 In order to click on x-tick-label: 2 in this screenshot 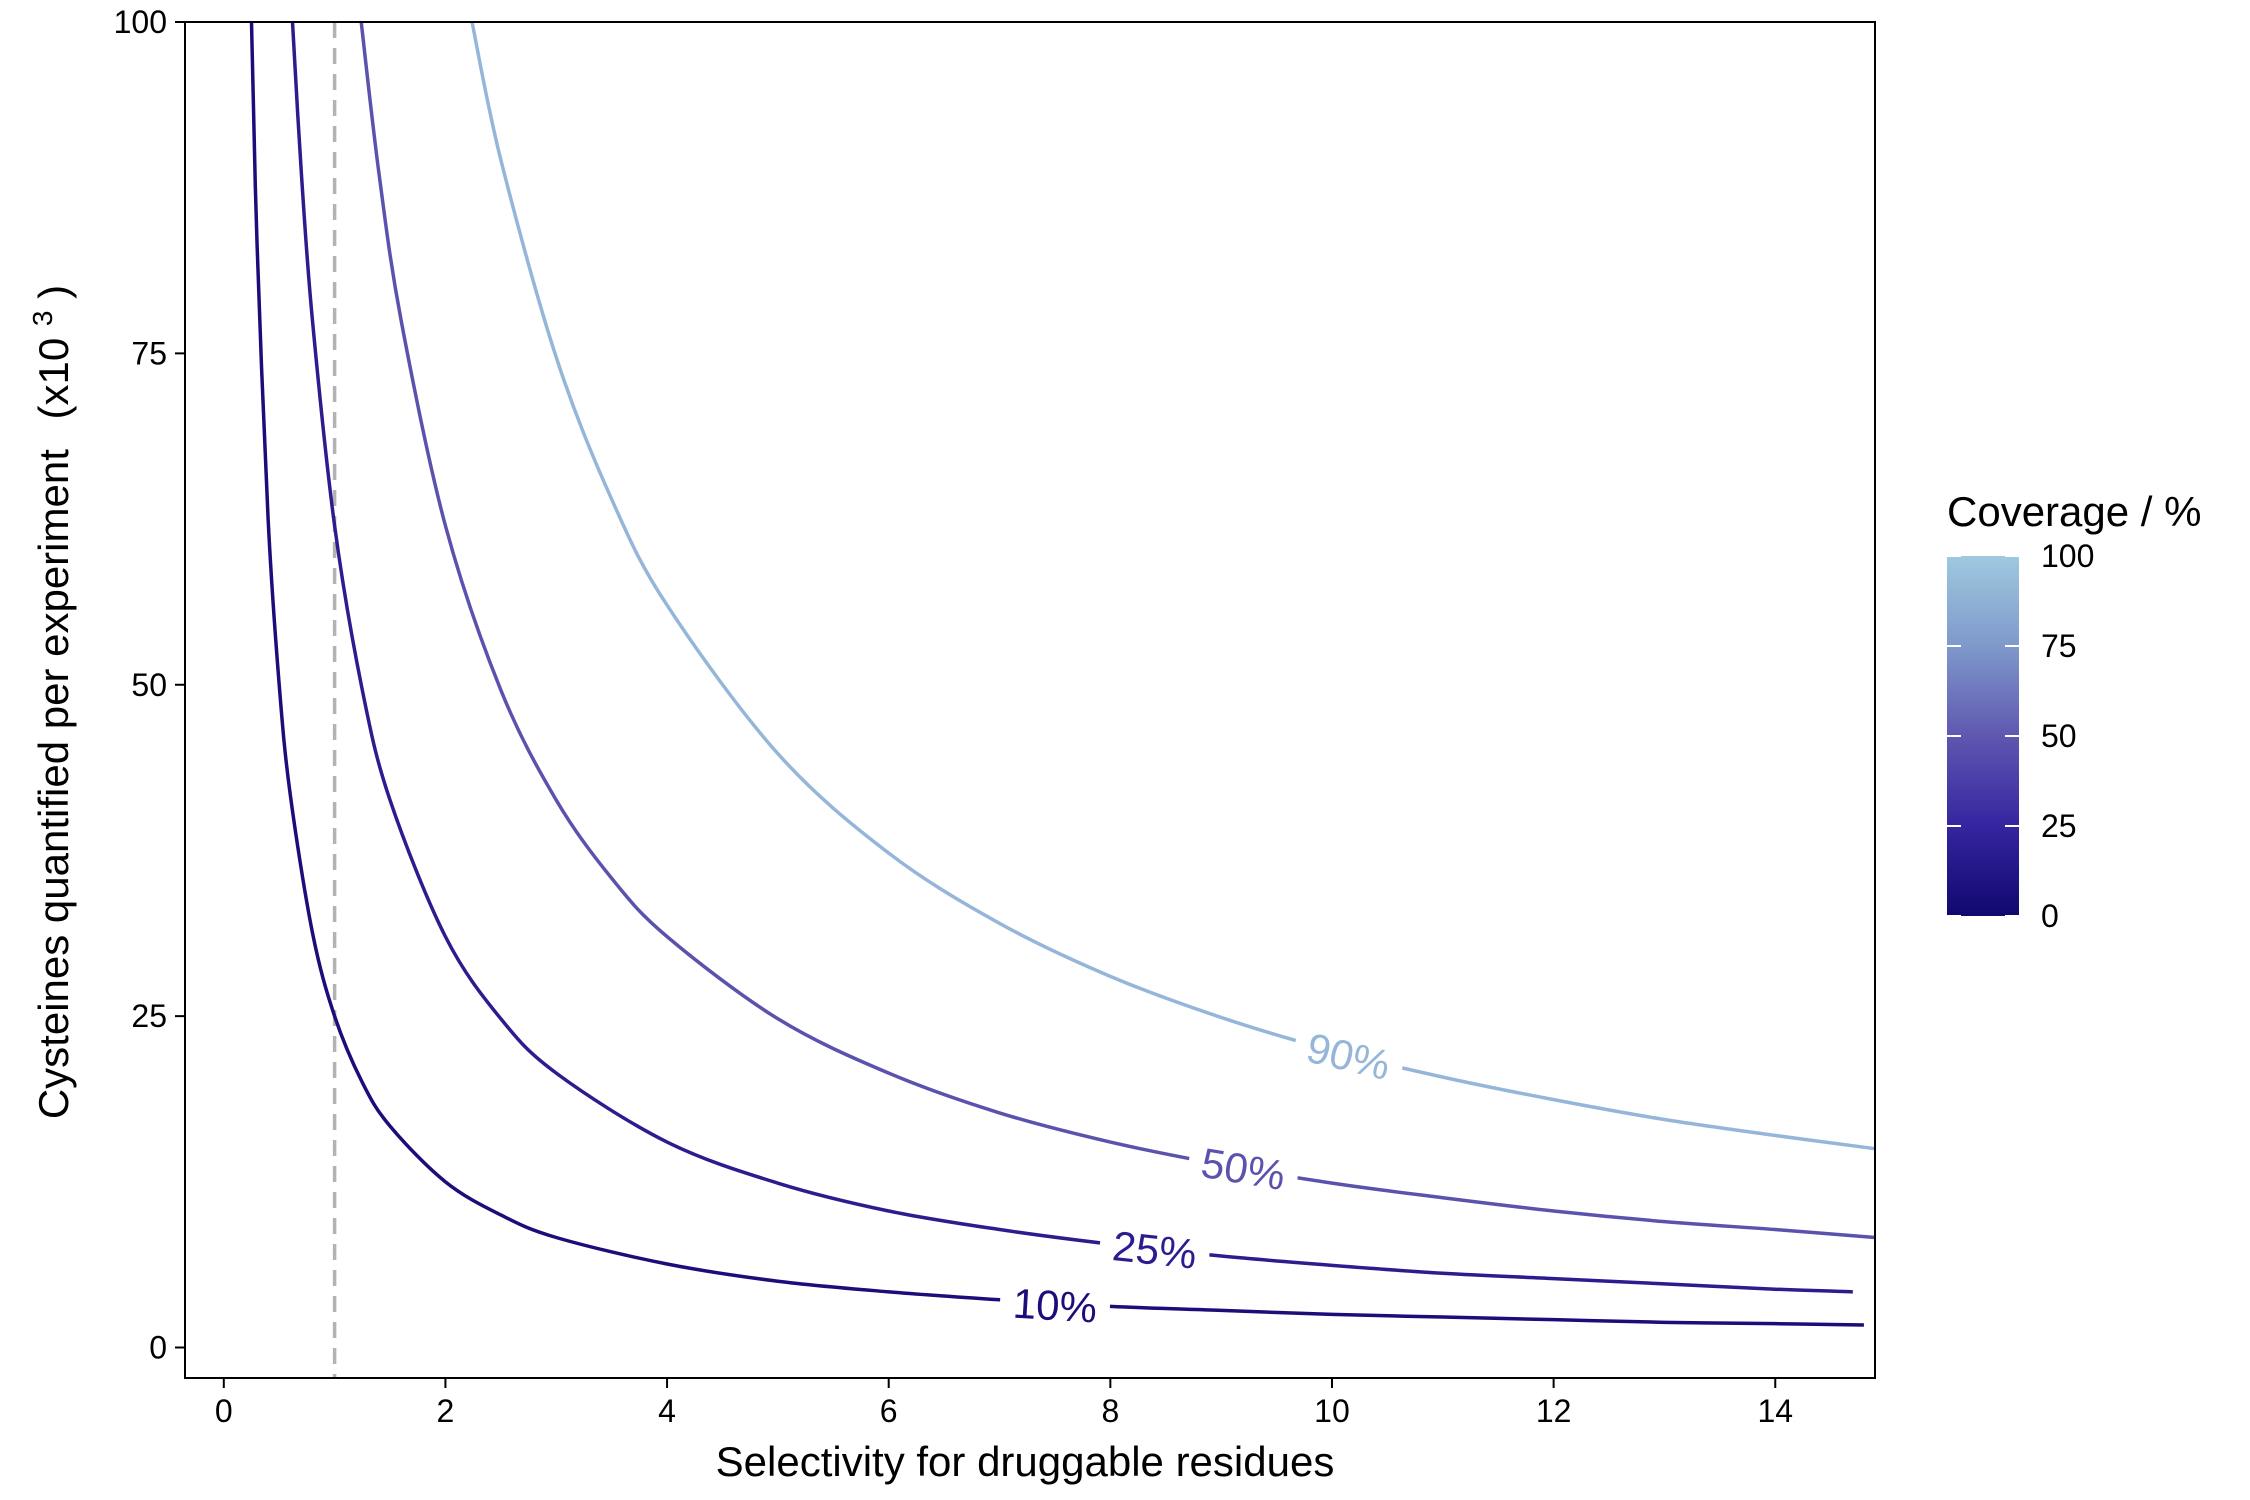, I will do `click(446, 1411)`.